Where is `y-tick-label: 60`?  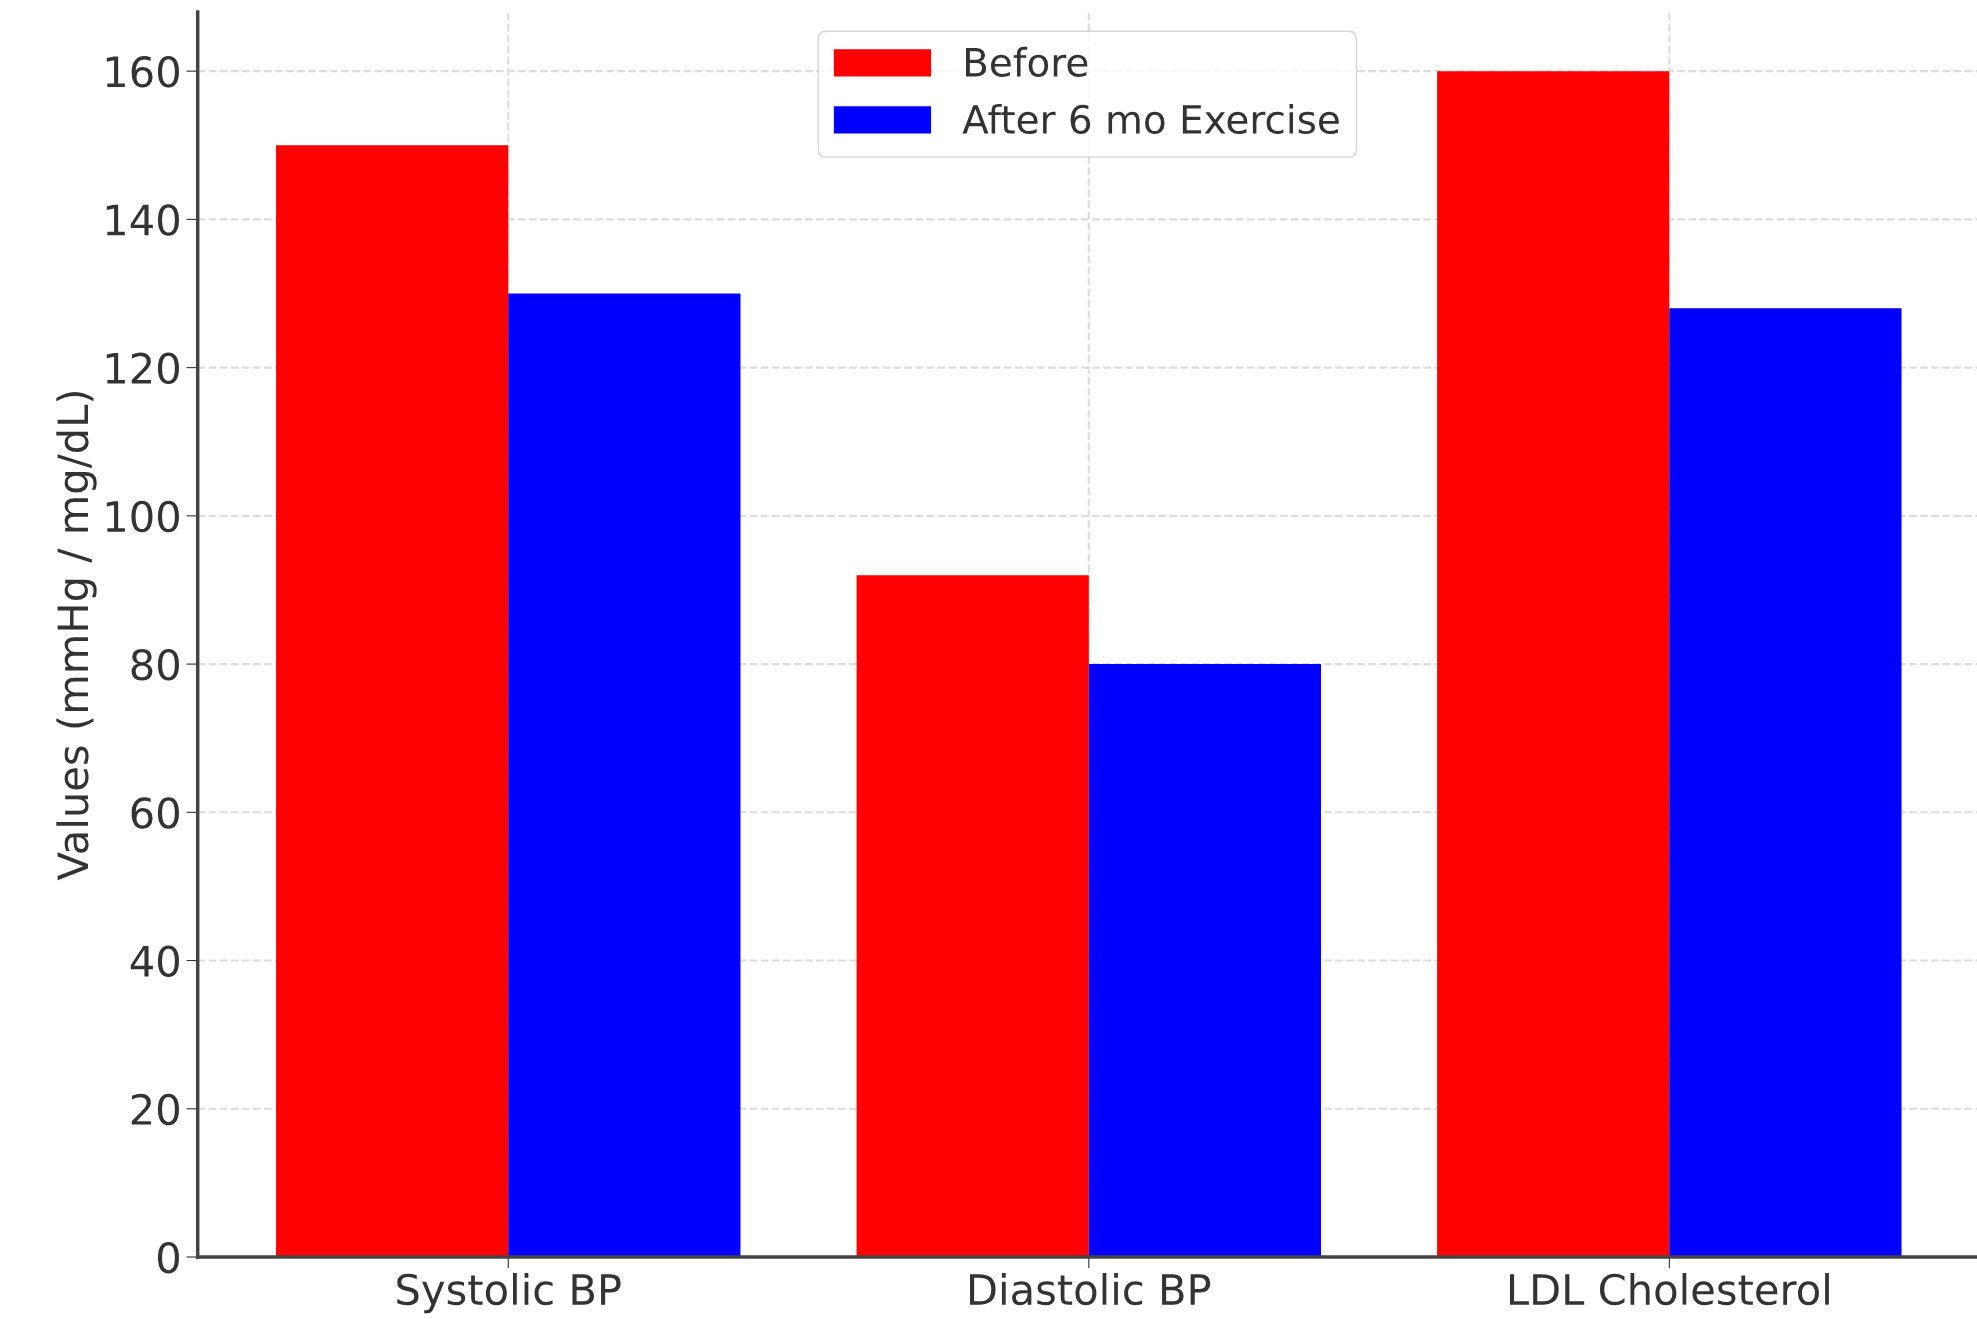
y-tick-label: 60 is located at coordinates (155, 813).